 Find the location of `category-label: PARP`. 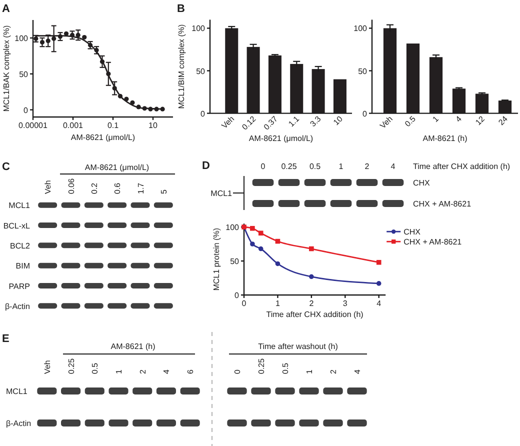

category-label: PARP is located at coordinates (19, 286).